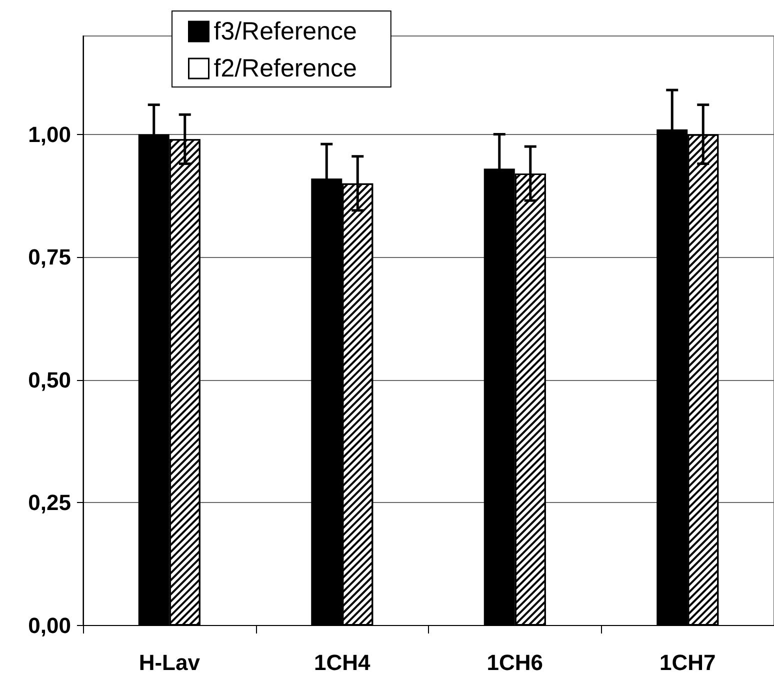 The image size is (774, 677). I want to click on y-tick-label: 0,00, so click(49, 625).